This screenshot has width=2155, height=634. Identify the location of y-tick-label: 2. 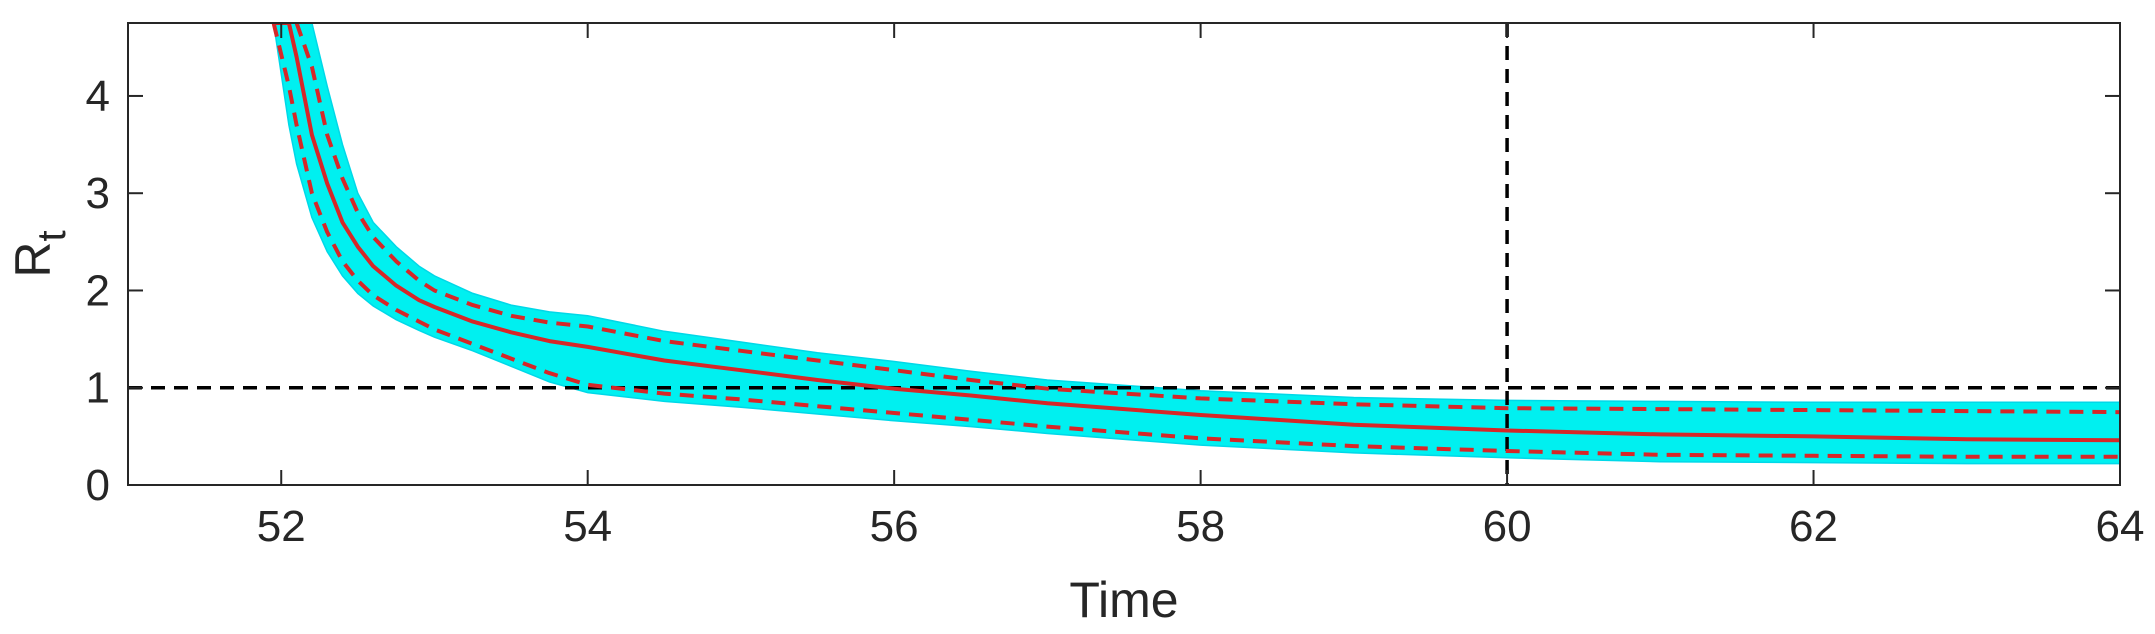
(98, 290).